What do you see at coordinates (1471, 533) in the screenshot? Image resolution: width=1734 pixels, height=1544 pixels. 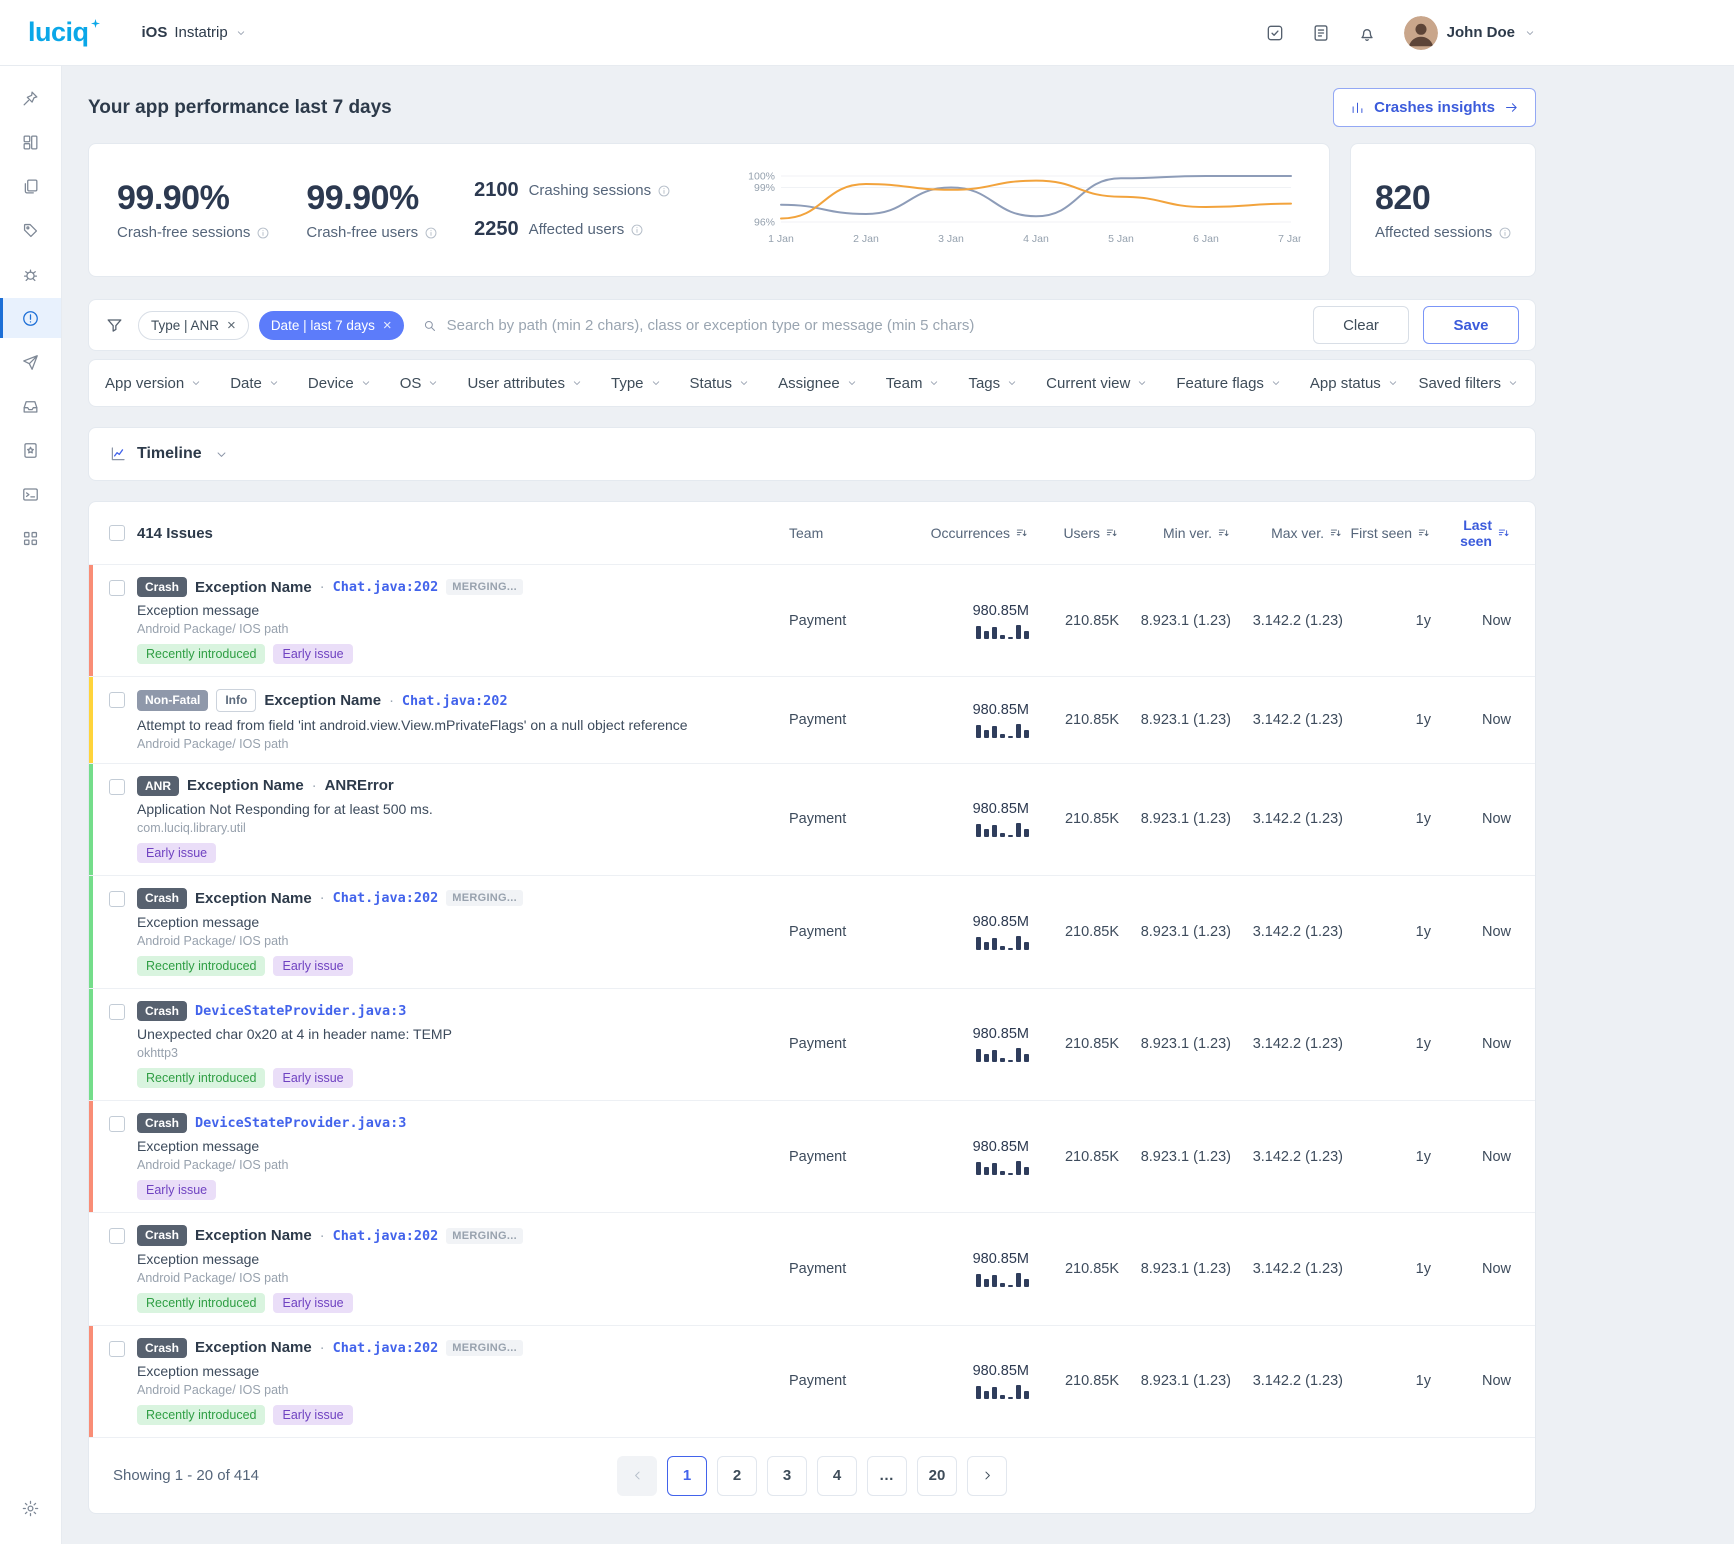 I see `column-header-last: Last seen` at bounding box center [1471, 533].